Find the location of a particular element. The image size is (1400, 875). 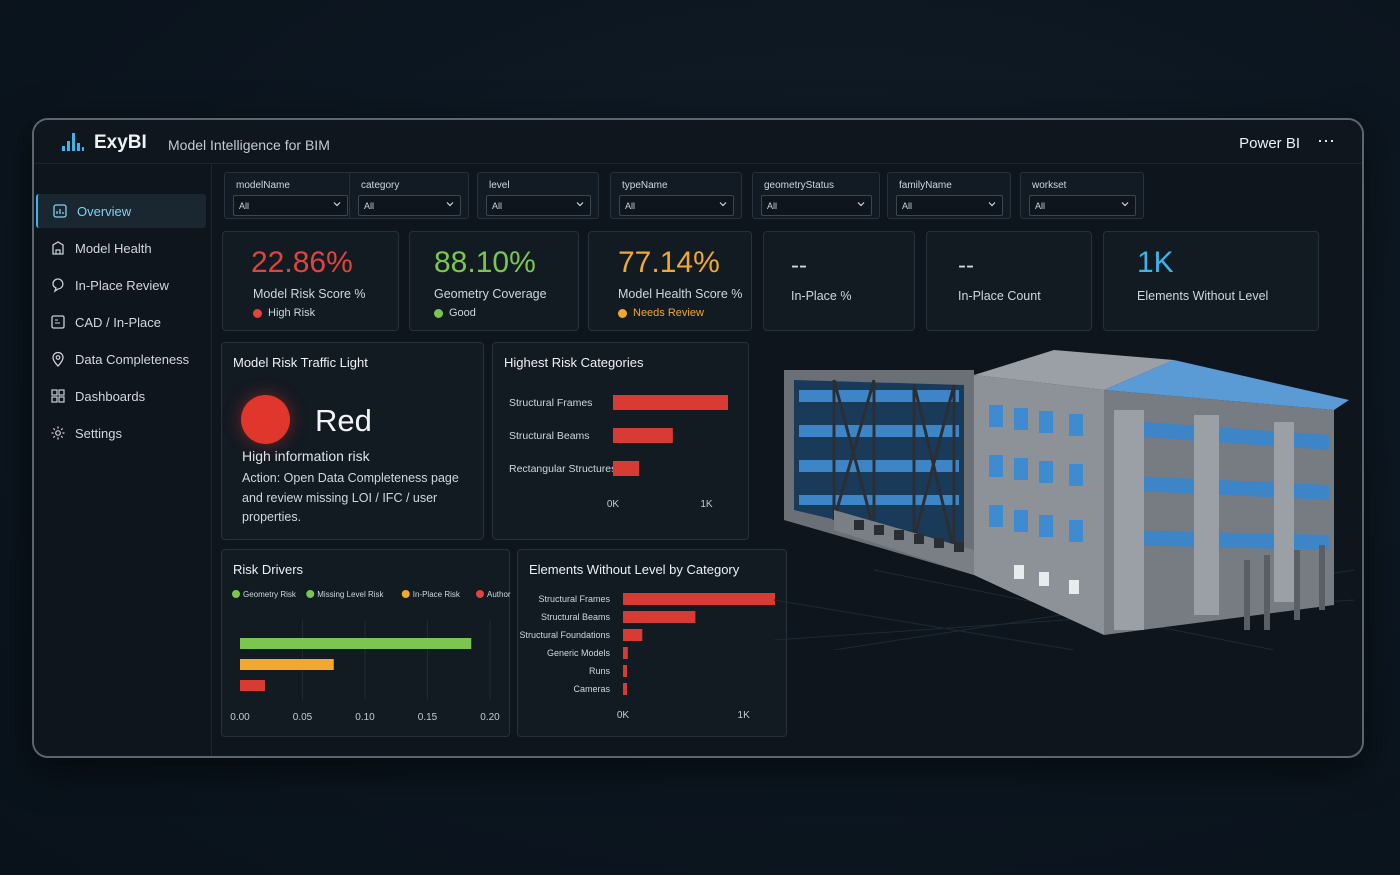

traffic-light-indicator is located at coordinates (265, 419).